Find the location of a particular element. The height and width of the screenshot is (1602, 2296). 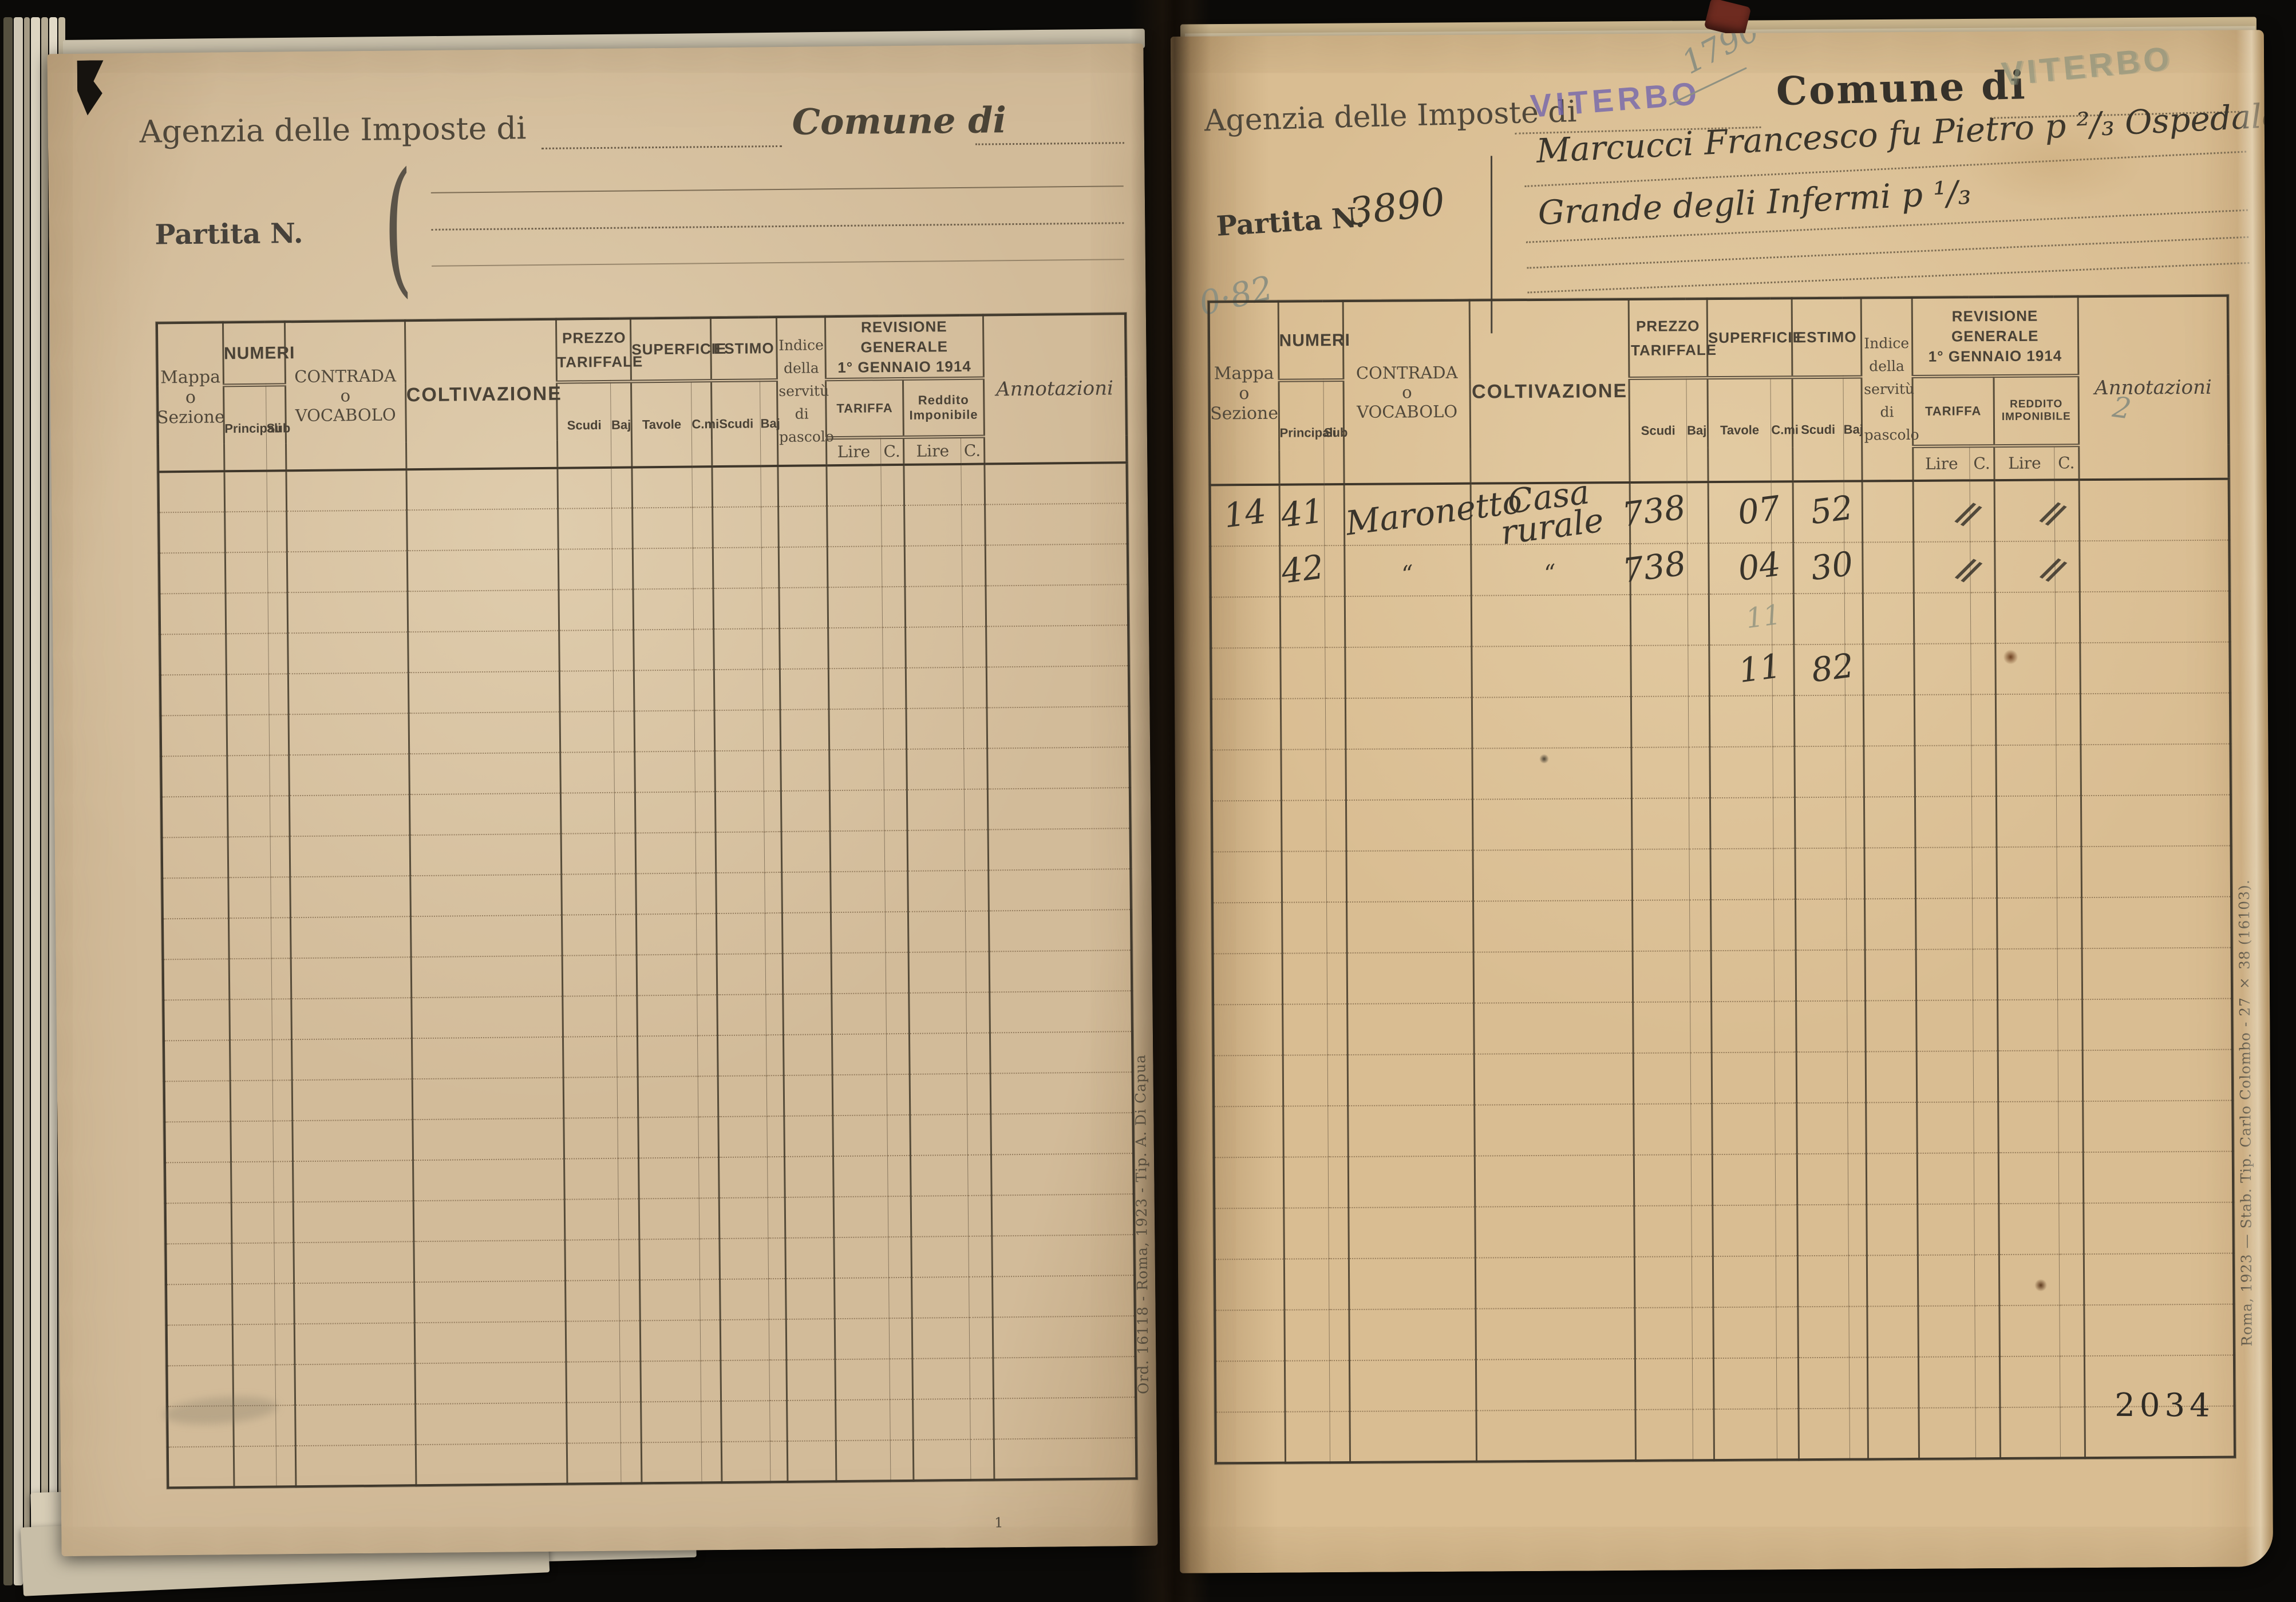

handwritten-value: 04 is located at coordinates (1760, 566).